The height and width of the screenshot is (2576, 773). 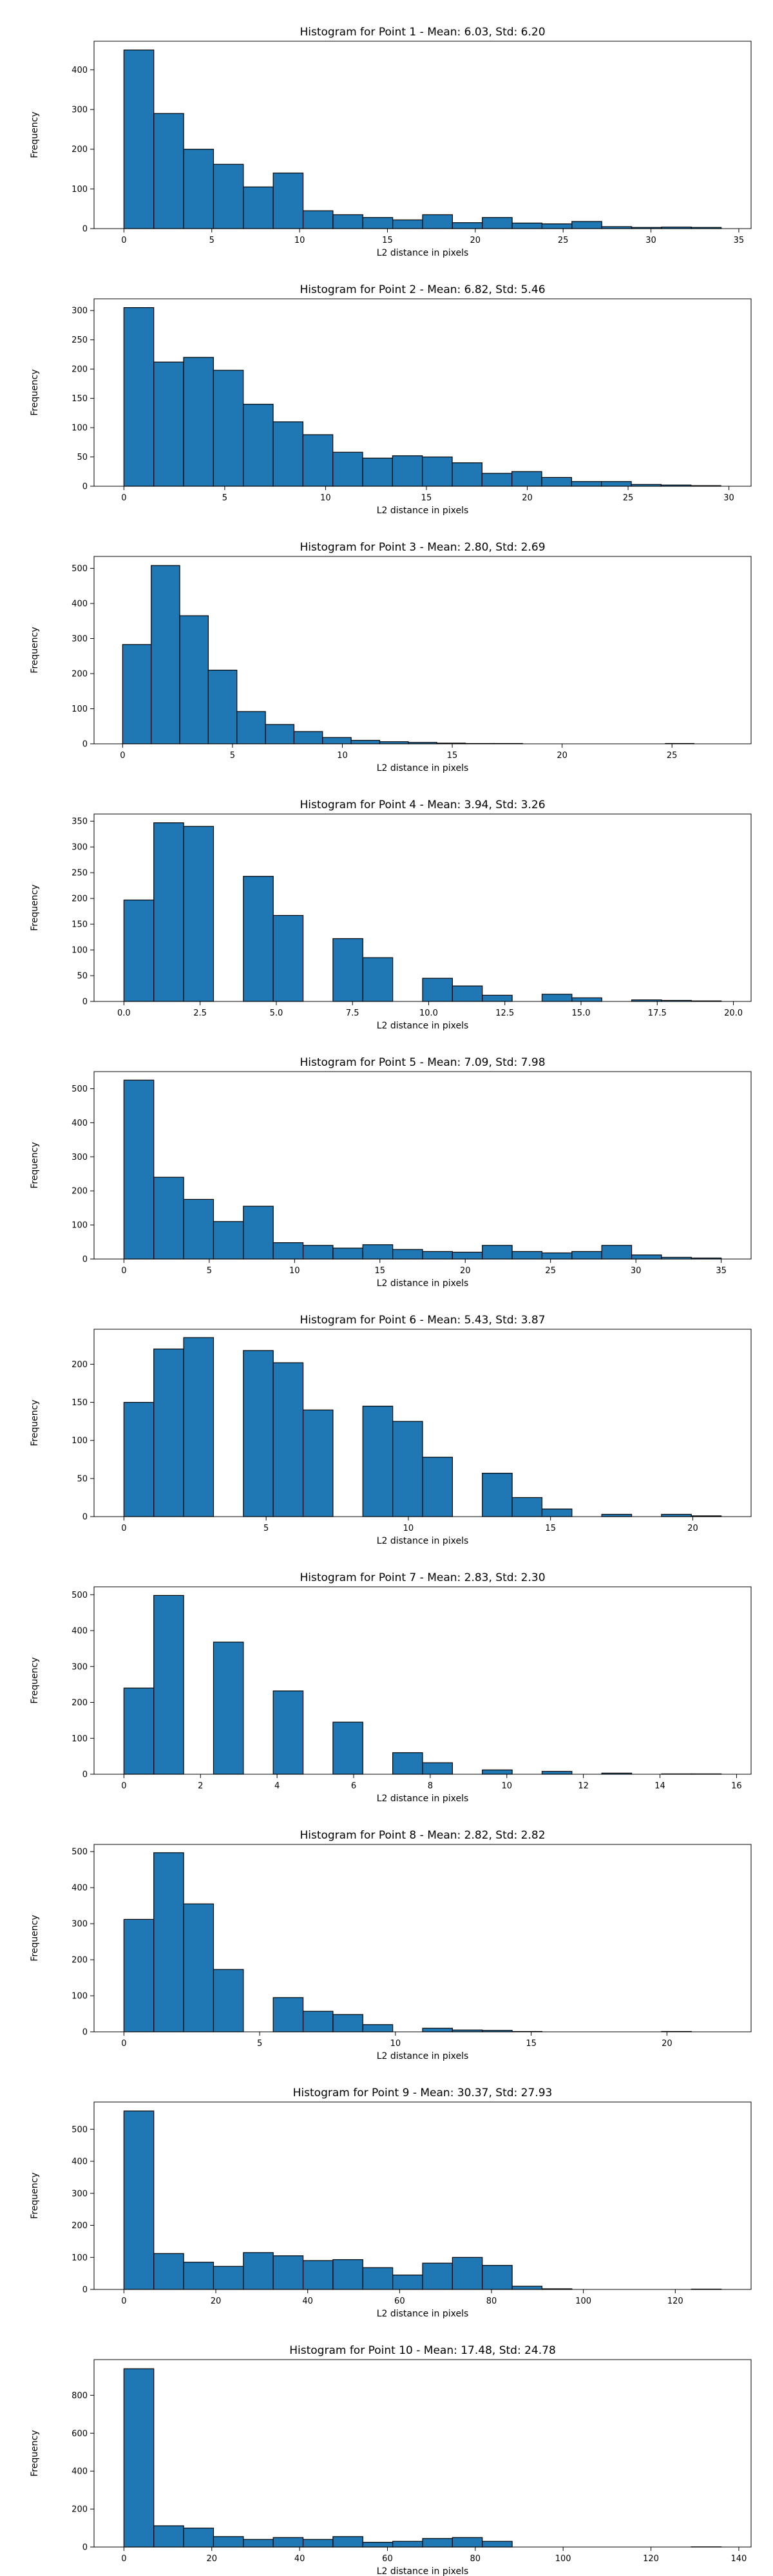 I want to click on x-tick-label: 20.0, so click(x=733, y=1013).